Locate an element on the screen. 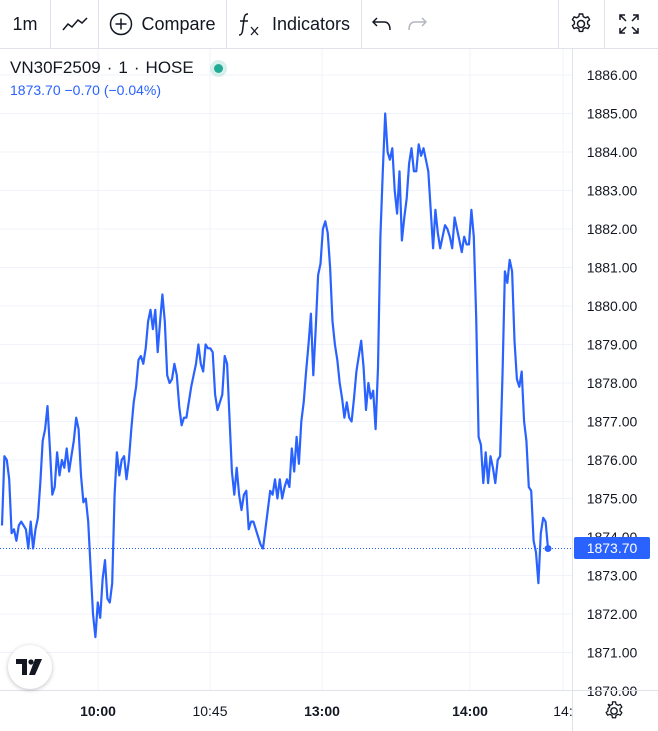  interval-button: 1m is located at coordinates (25, 24).